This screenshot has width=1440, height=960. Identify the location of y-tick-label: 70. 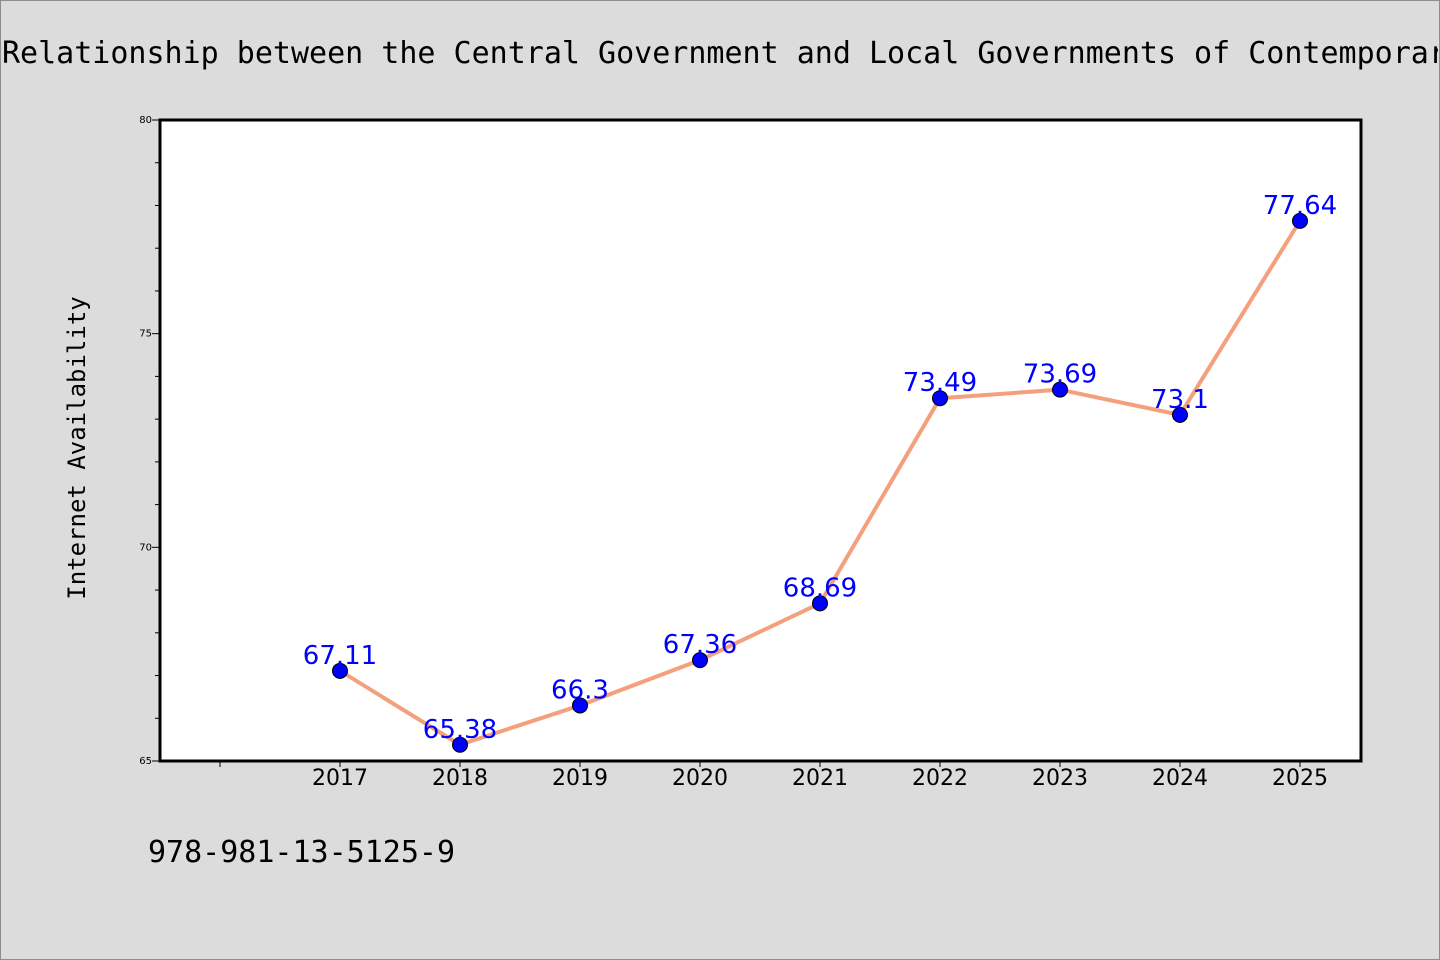
(145, 547).